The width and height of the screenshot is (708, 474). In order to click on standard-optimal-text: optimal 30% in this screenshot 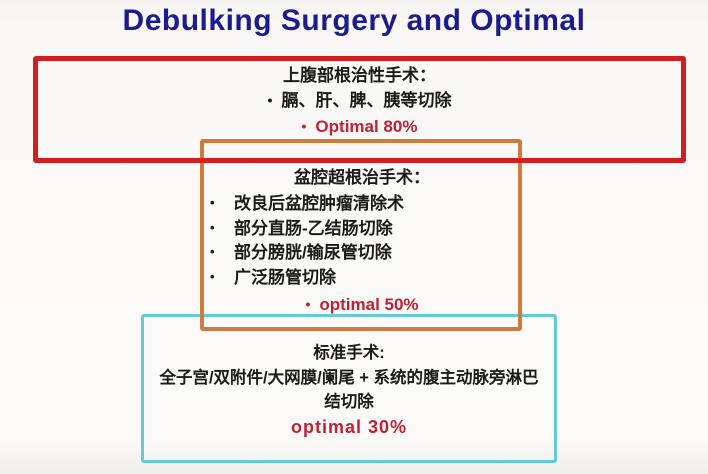, I will do `click(349, 426)`.